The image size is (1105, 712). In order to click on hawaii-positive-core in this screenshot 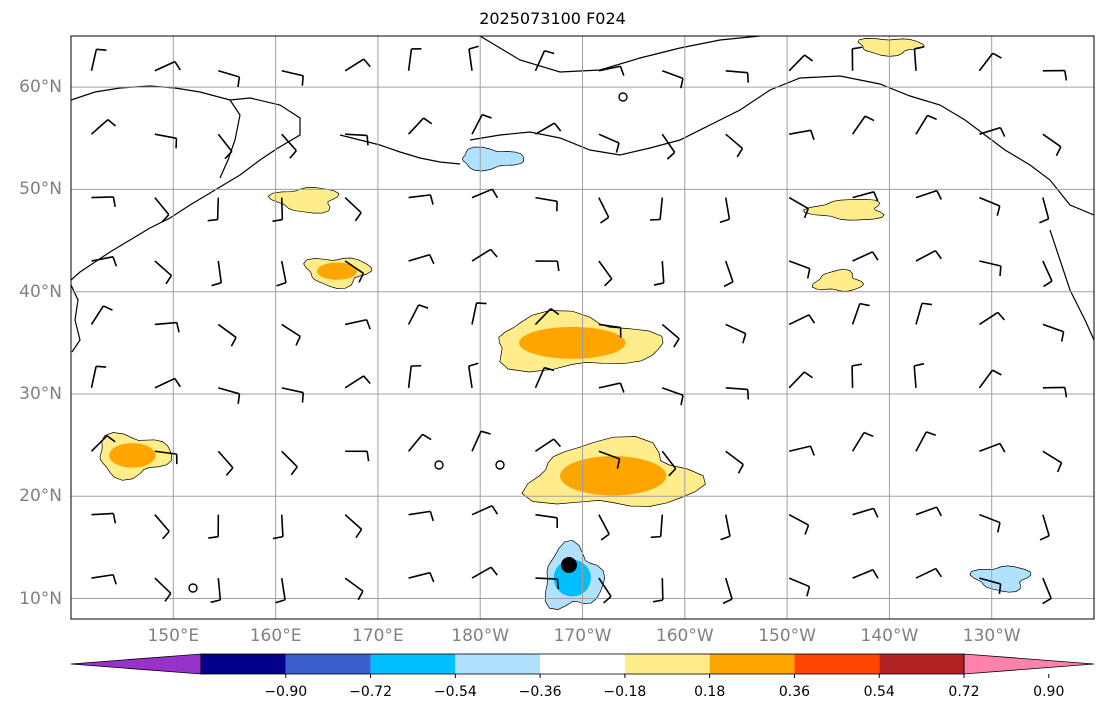, I will do `click(613, 476)`.